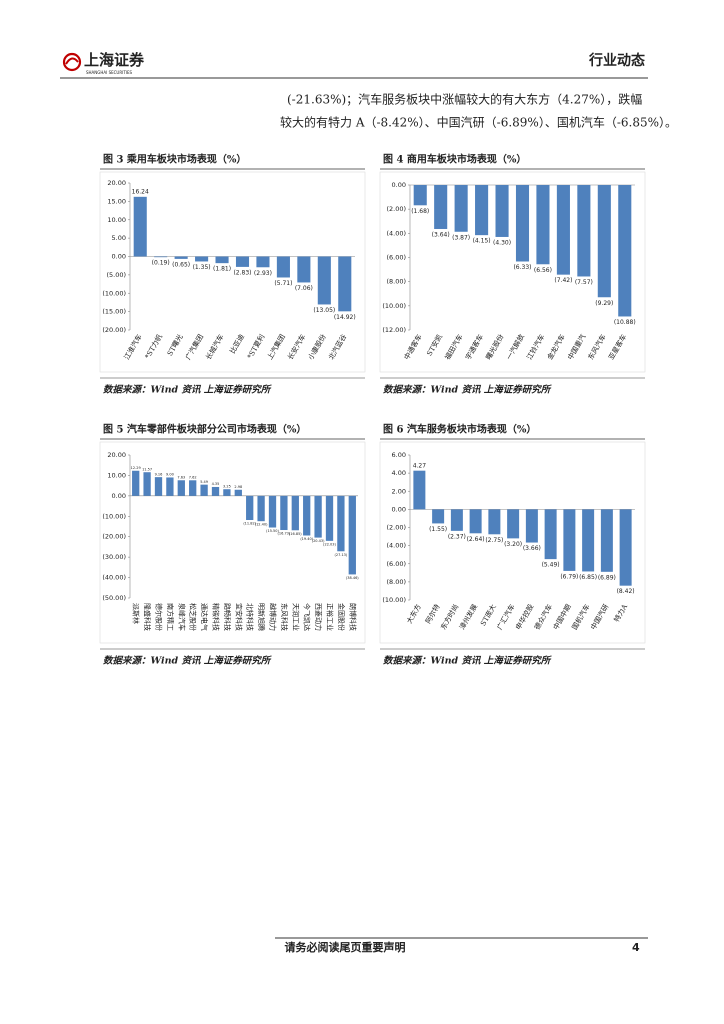 This screenshot has height=1024, width=724. Describe the element at coordinates (181, 477) in the screenshot. I see `value-label: 7.63` at that location.